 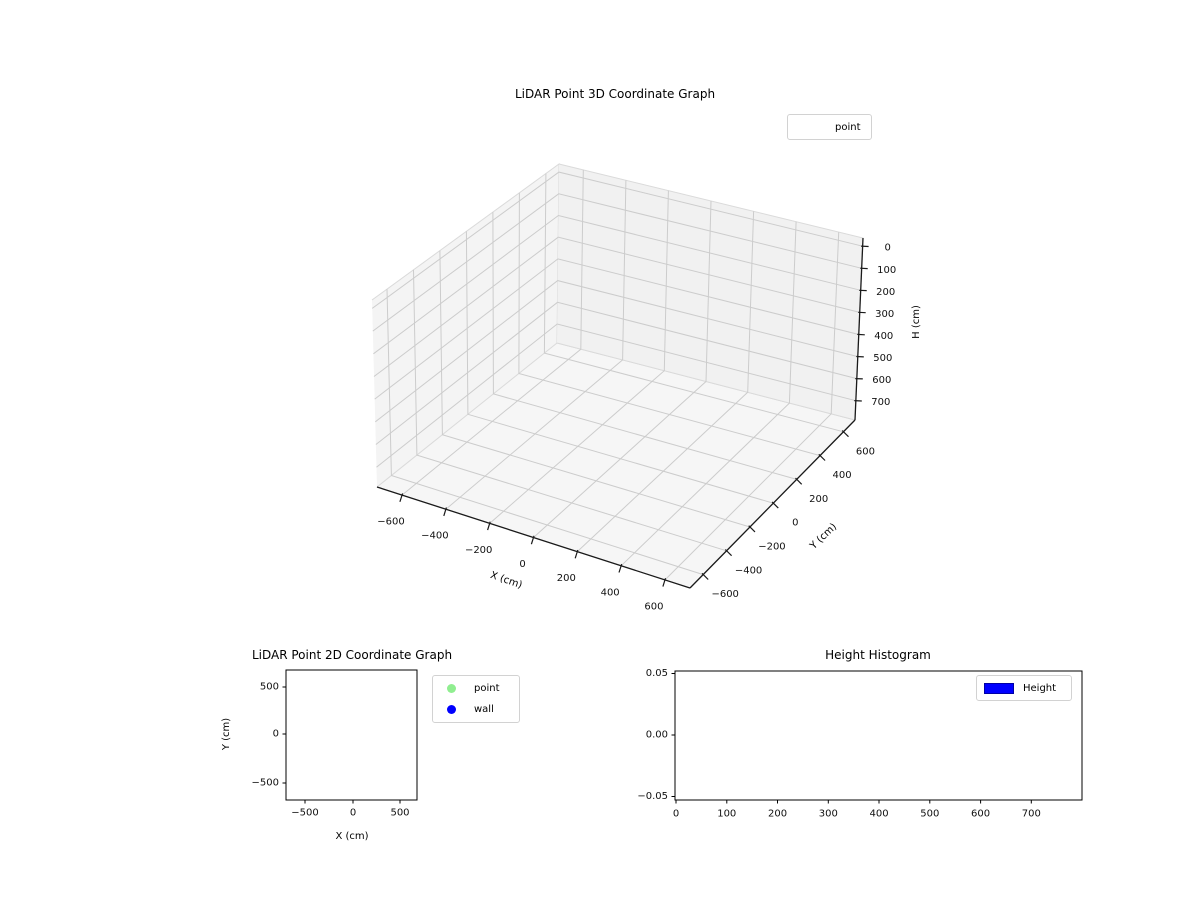 What do you see at coordinates (771, 546) in the screenshot?
I see `y-tick-label-3d: −200` at bounding box center [771, 546].